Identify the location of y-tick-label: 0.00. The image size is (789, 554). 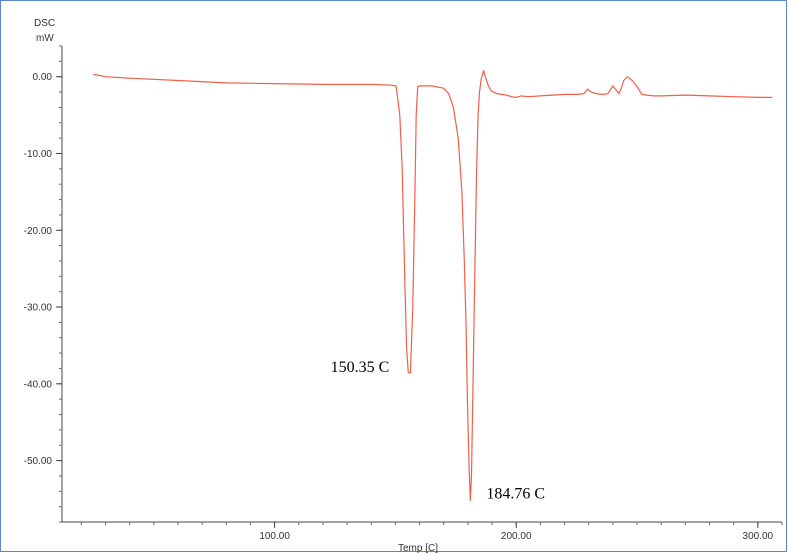
(43, 77).